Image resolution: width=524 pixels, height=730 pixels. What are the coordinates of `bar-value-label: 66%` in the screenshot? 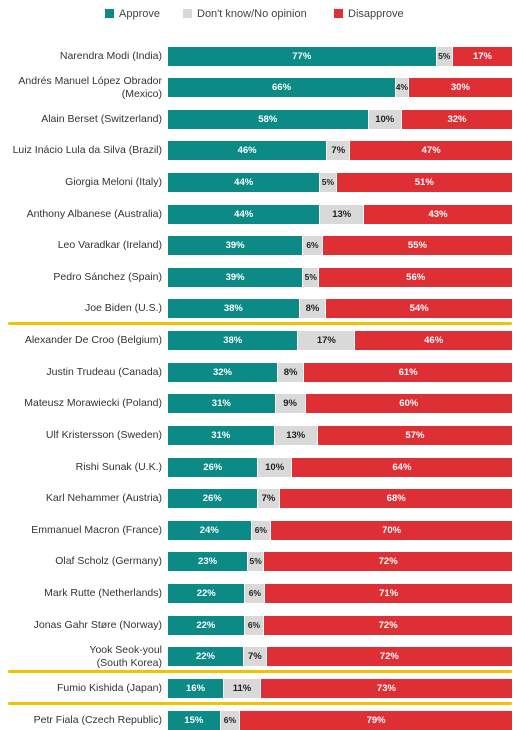 It's located at (282, 88).